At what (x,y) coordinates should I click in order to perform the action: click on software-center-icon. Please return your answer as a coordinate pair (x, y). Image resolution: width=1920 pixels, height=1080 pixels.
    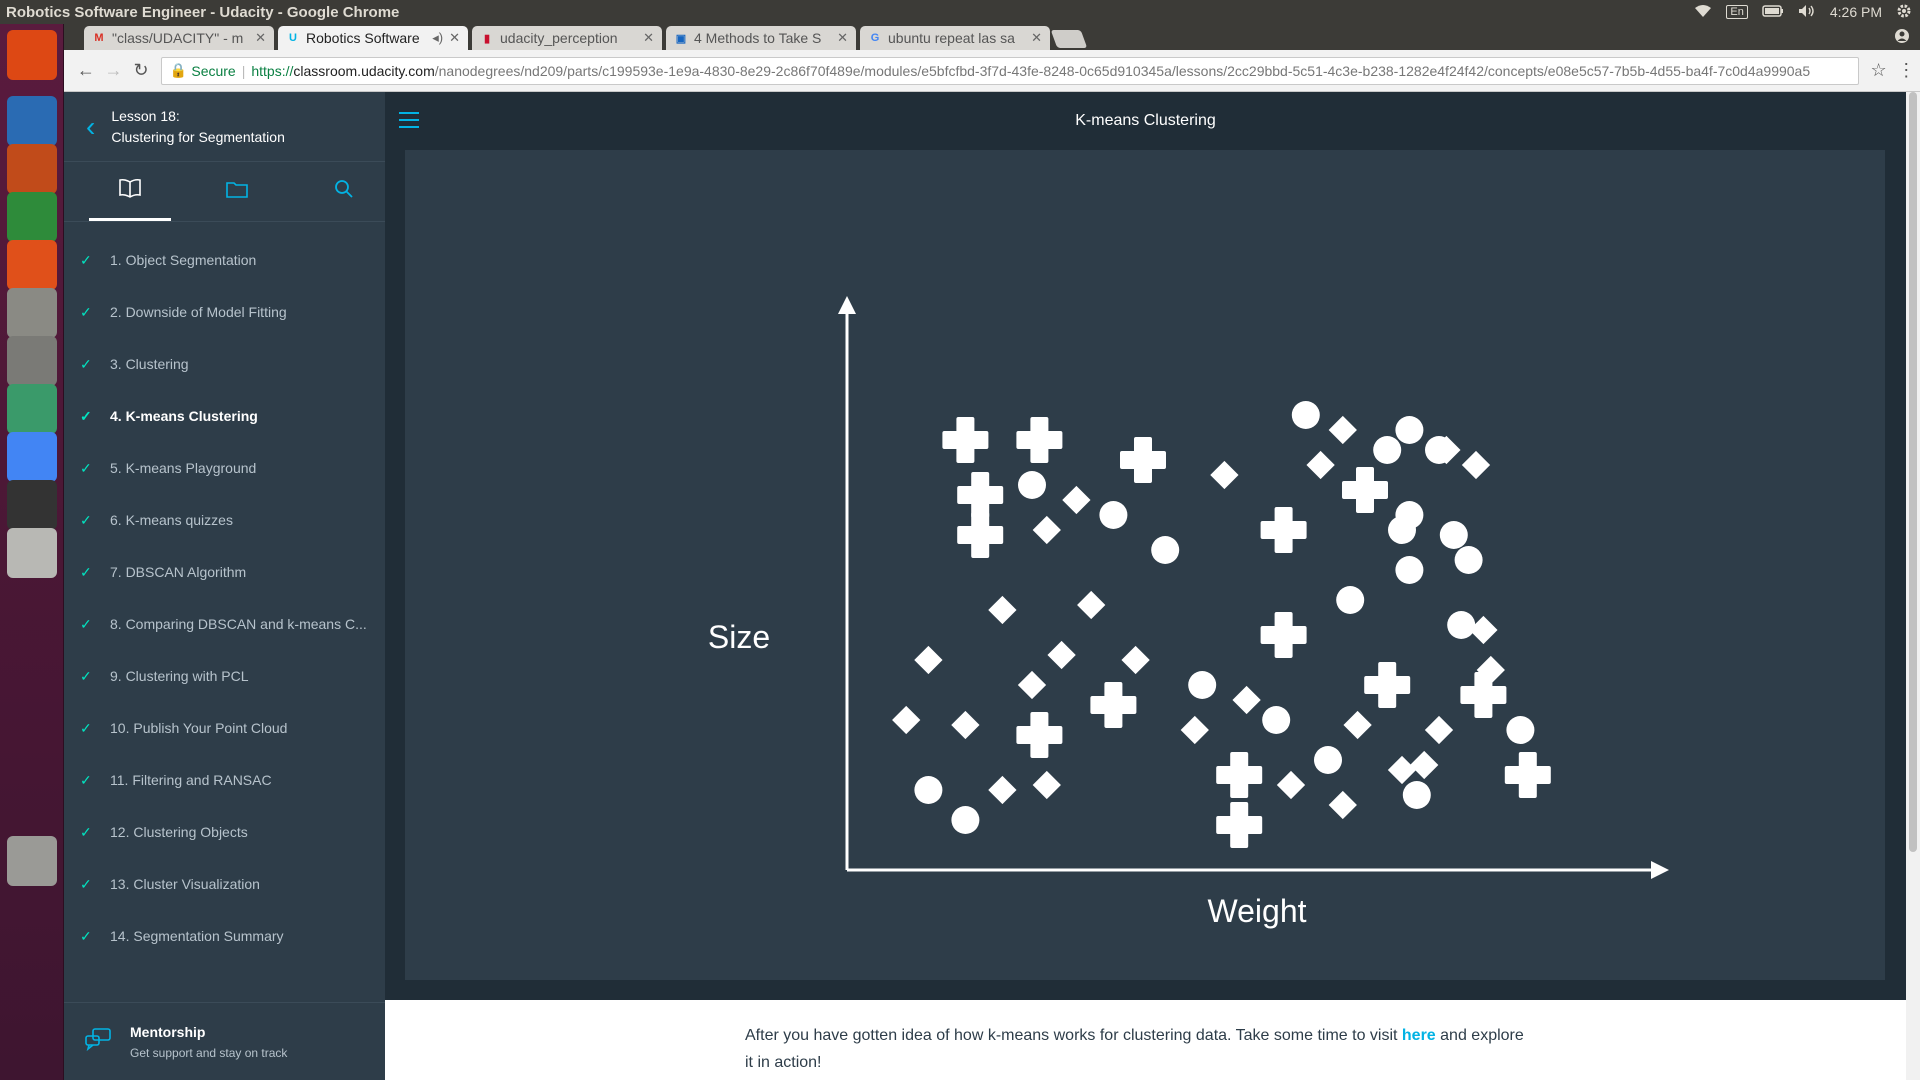
    Looking at the image, I should click on (32, 265).